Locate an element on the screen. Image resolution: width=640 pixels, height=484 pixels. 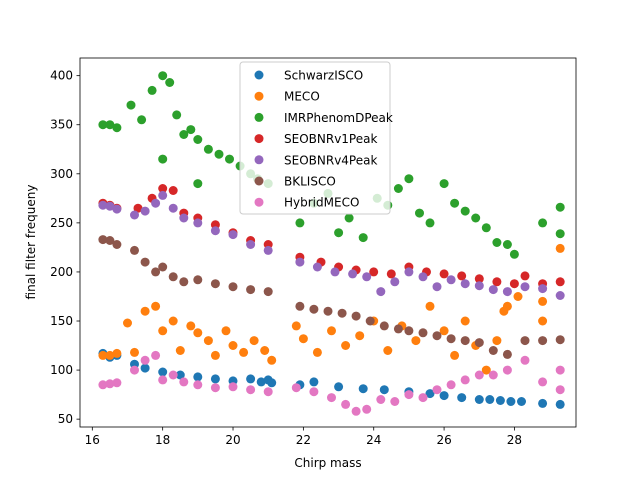
x-tick-label: 24 is located at coordinates (373, 440).